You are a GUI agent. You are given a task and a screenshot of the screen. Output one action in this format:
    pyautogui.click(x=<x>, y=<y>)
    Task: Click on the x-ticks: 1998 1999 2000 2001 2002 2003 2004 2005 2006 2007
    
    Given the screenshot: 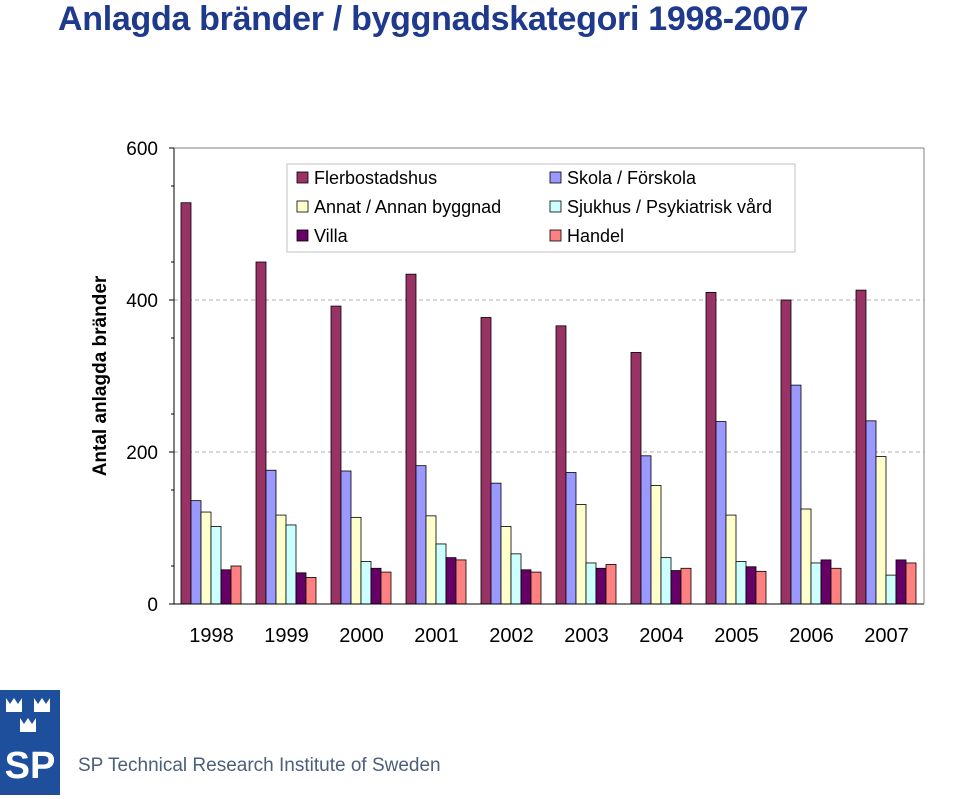 What is the action you would take?
    pyautogui.click(x=549, y=636)
    